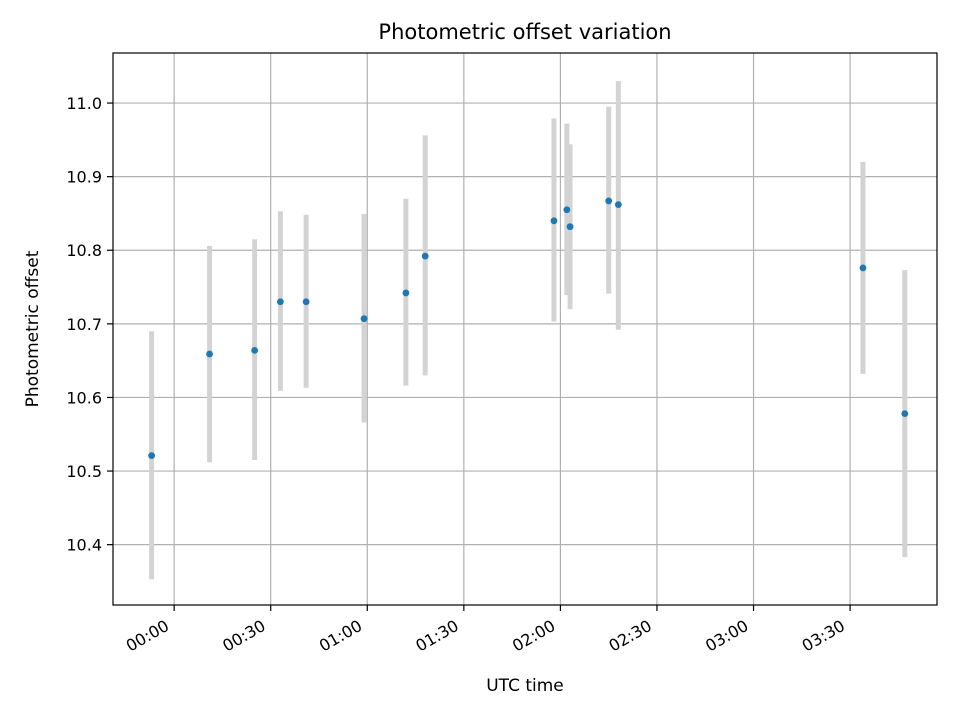 The image size is (960, 720). I want to click on y-tick-label: 10.4, so click(84, 545).